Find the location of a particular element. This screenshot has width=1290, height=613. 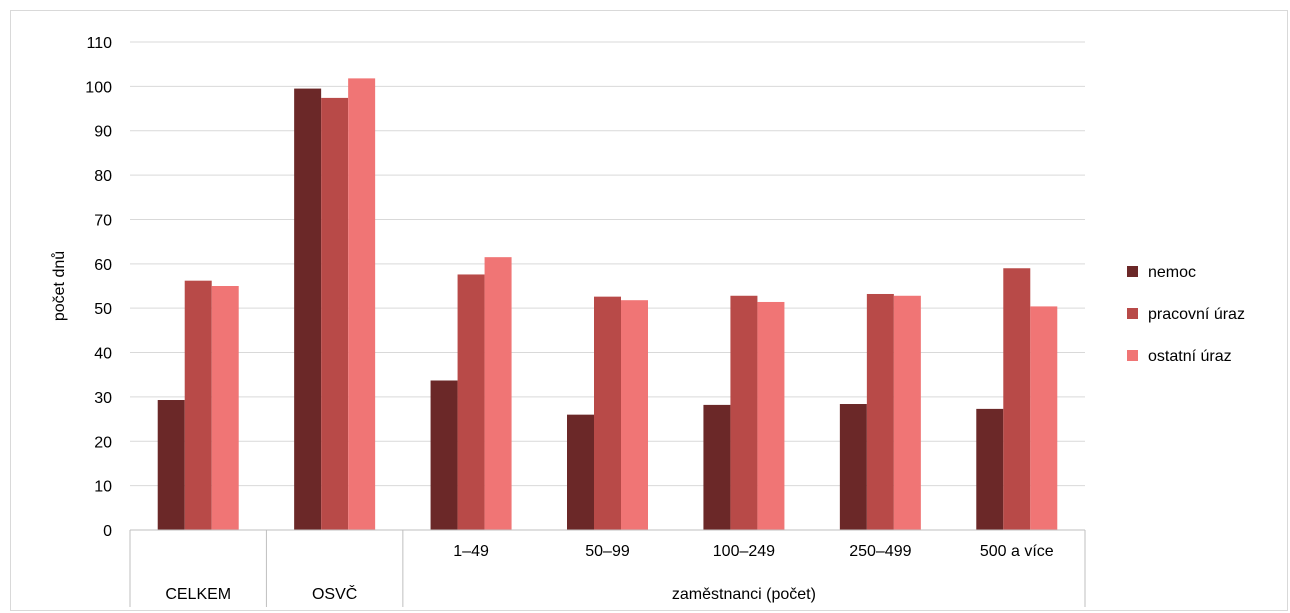

legend-label: ostatní úraz is located at coordinates (1190, 356).